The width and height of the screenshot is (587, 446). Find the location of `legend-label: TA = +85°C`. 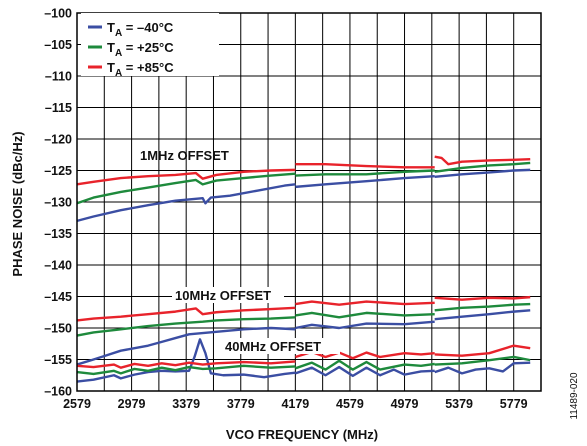

legend-label: TA = +85°C is located at coordinates (140, 69).